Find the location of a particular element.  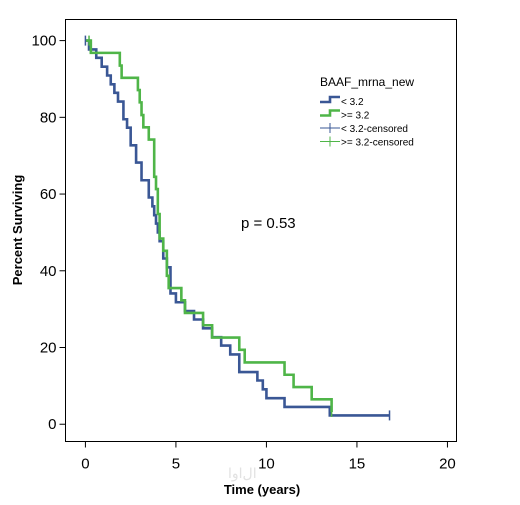

legend-entry-0: < 3.2 is located at coordinates (352, 102).